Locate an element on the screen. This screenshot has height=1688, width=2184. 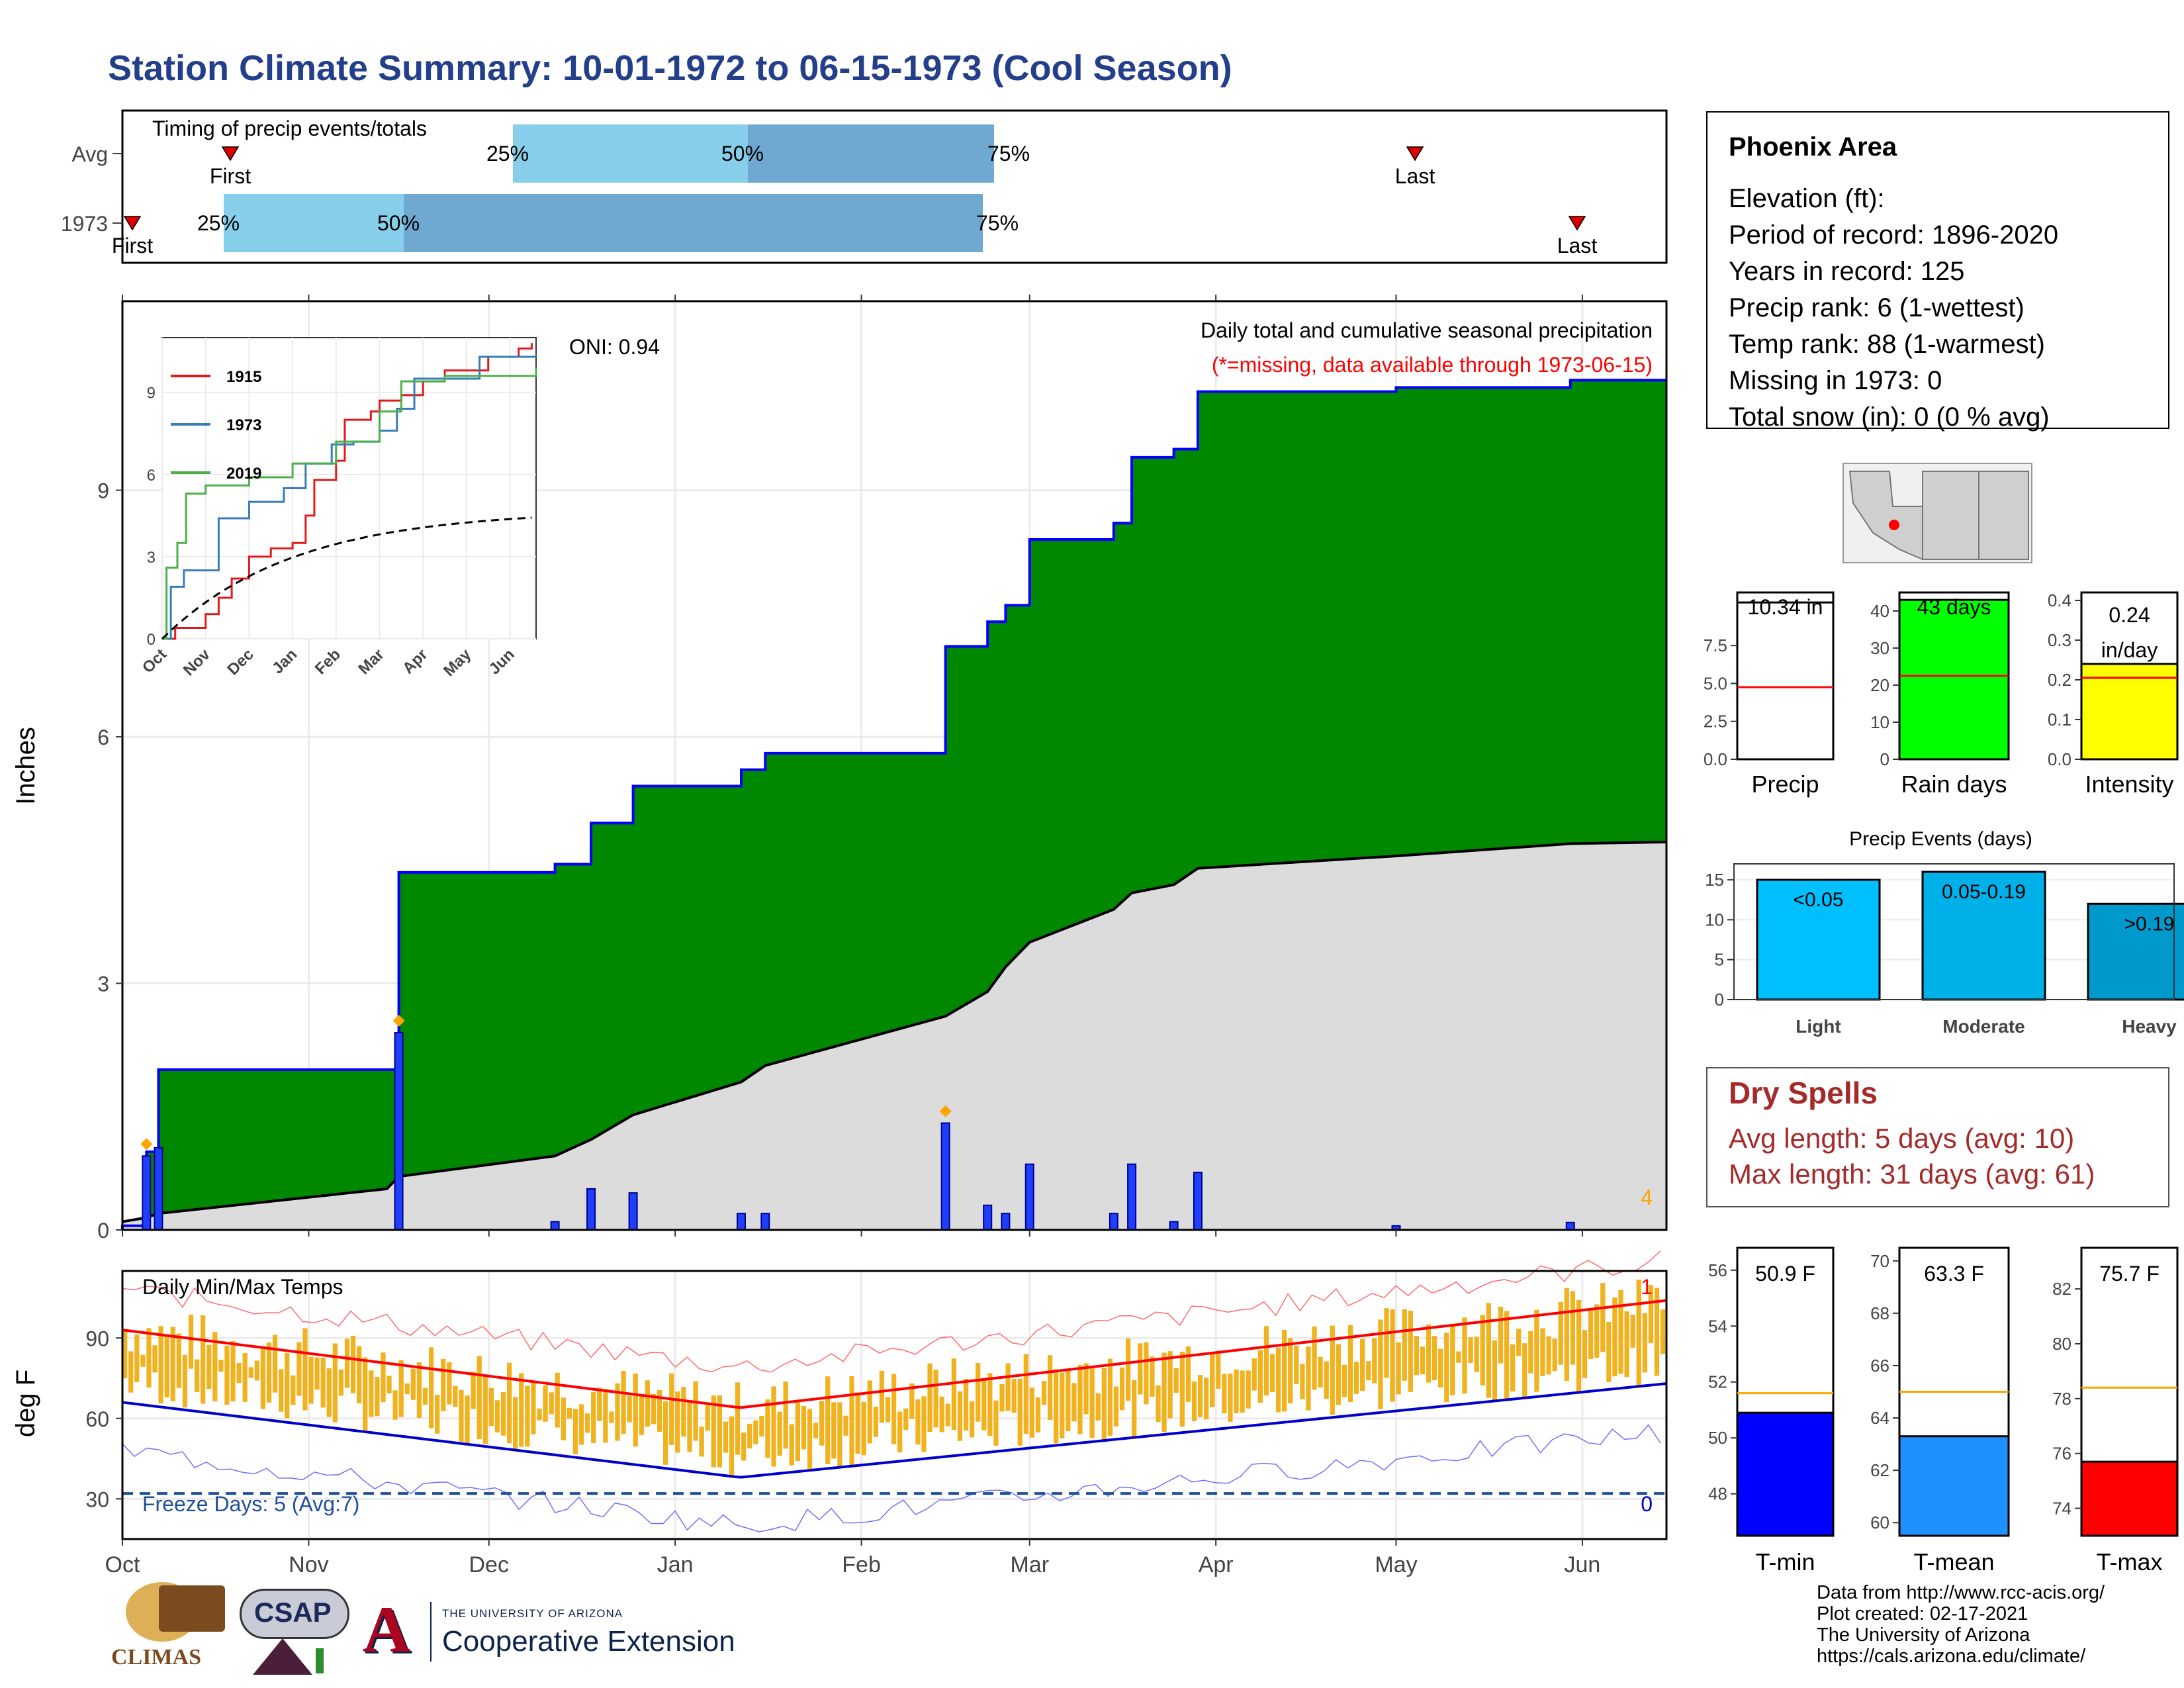
station-precip-rank: Precip rank: 6 (1-wettest) is located at coordinates (1877, 307).